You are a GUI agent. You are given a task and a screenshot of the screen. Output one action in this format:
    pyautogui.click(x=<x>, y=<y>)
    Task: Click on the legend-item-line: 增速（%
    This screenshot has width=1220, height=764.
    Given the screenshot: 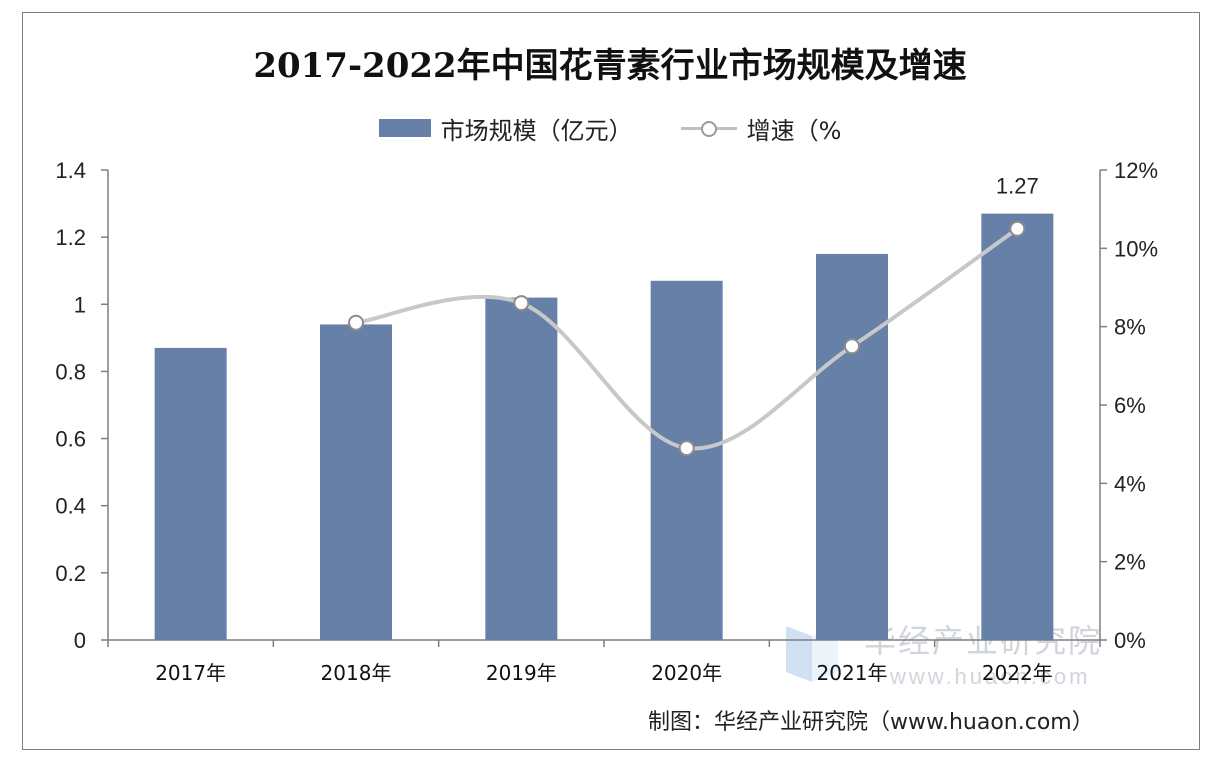 What is the action you would take?
    pyautogui.click(x=761, y=128)
    